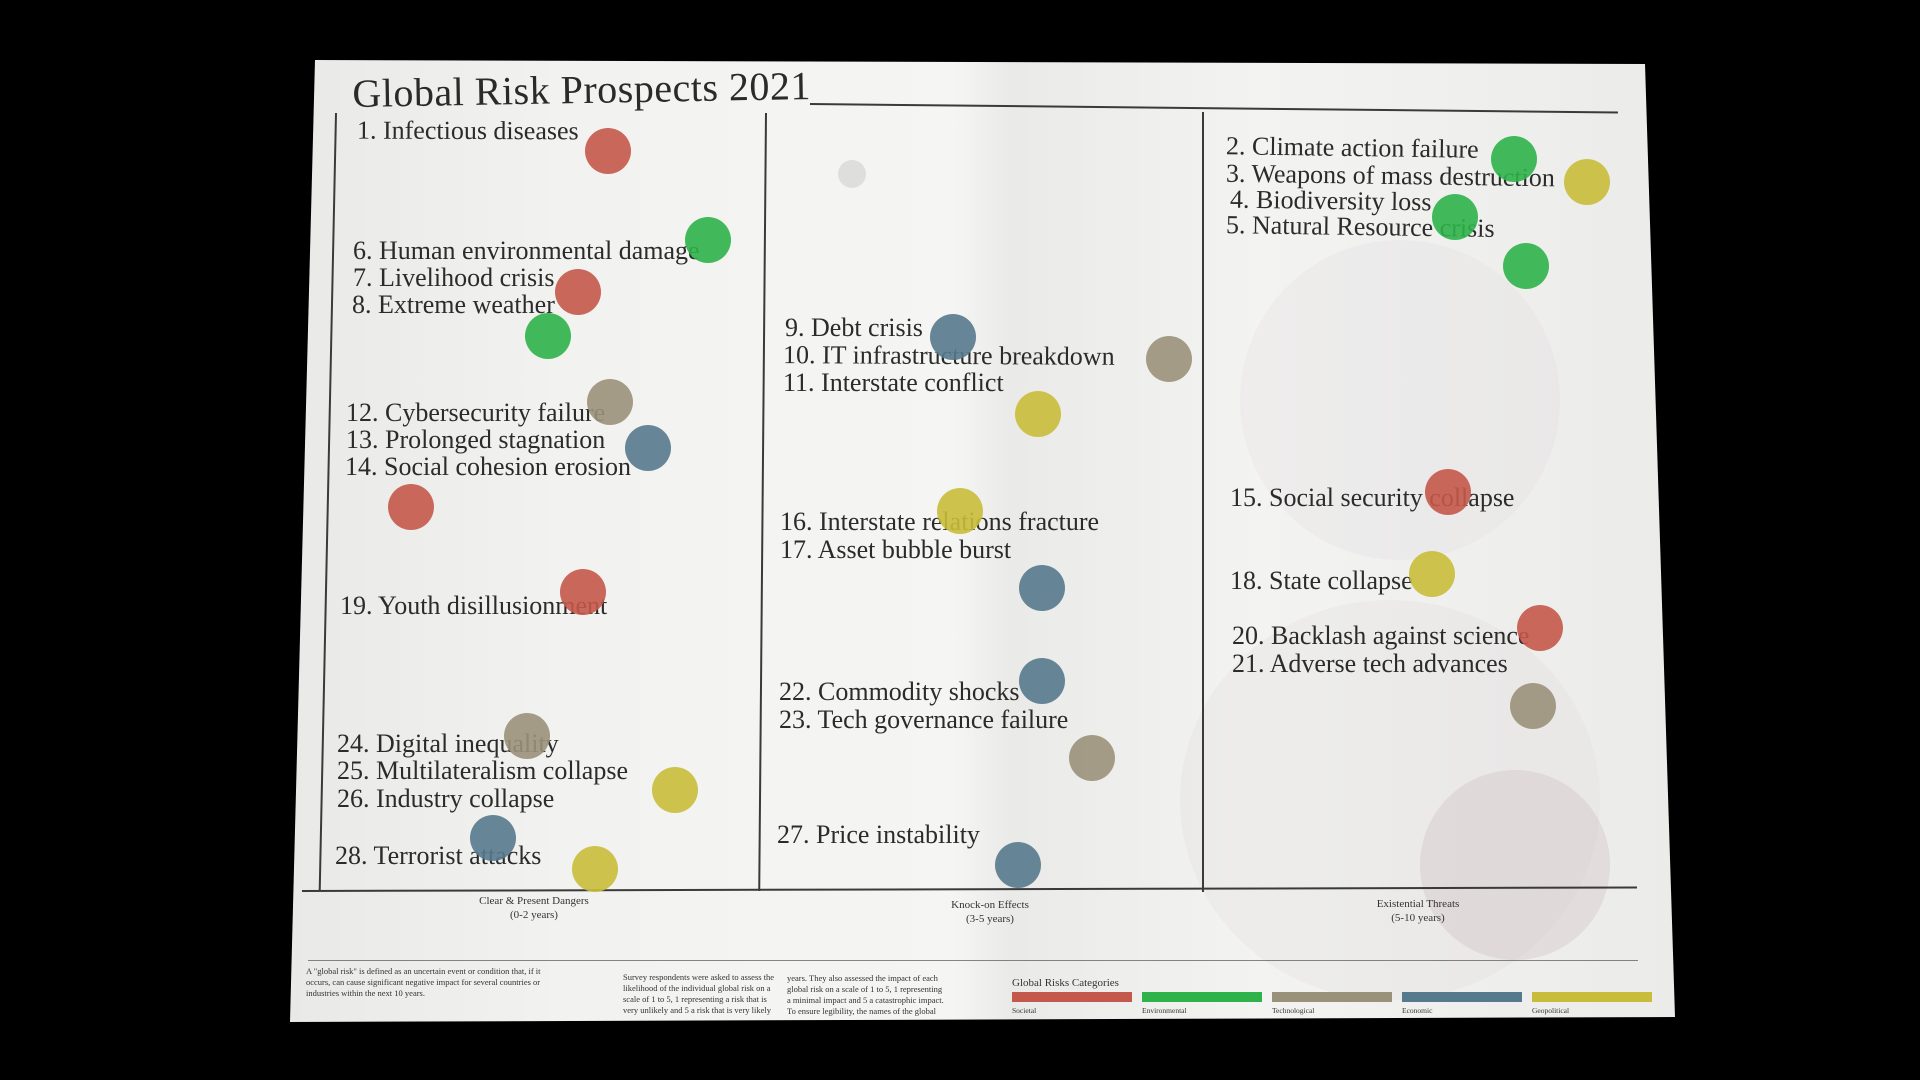 The image size is (1920, 1080). I want to click on column-range: (5-10 years), so click(1418, 917).